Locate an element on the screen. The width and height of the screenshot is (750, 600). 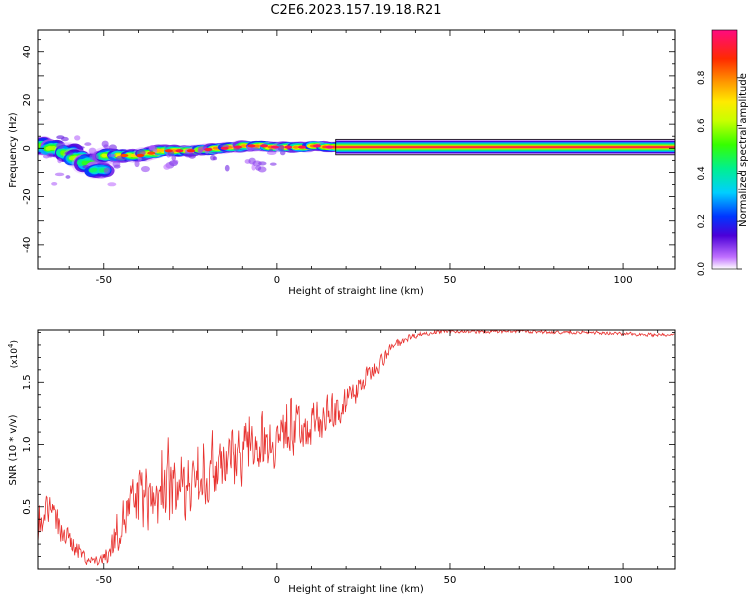
spectrogram-x-label: Height of straight line (km) is located at coordinates (356, 291).